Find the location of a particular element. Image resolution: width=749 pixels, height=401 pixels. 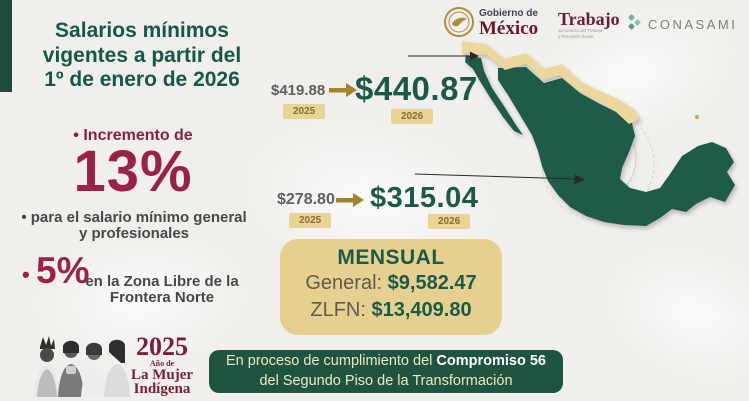

increment-label: • Incremento de is located at coordinates (133, 135).